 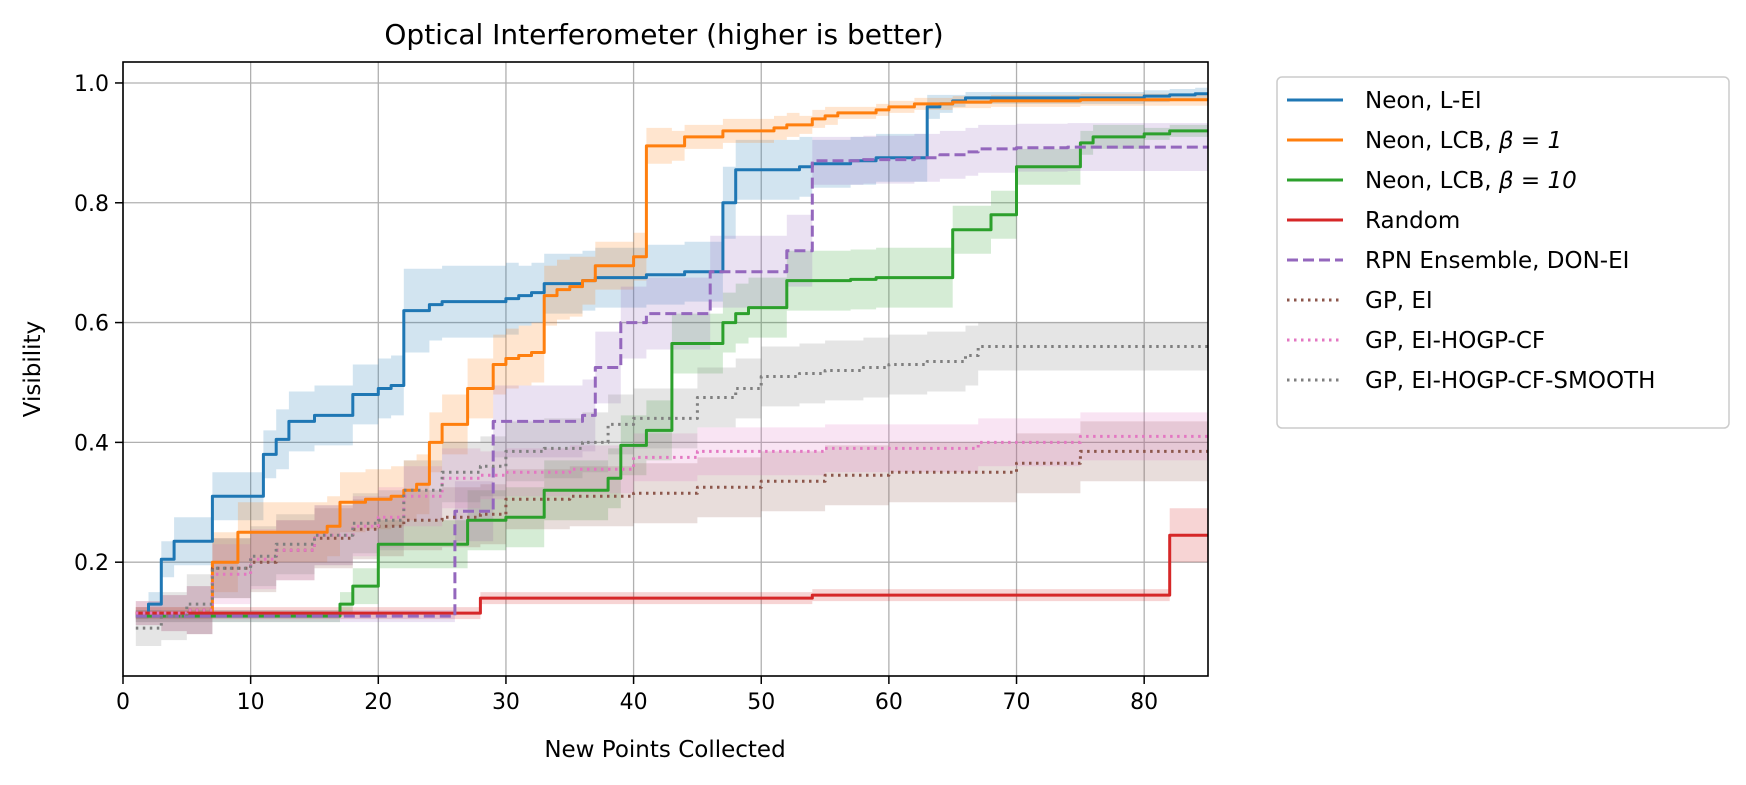 What do you see at coordinates (378, 702) in the screenshot?
I see `x-tick-label: 20` at bounding box center [378, 702].